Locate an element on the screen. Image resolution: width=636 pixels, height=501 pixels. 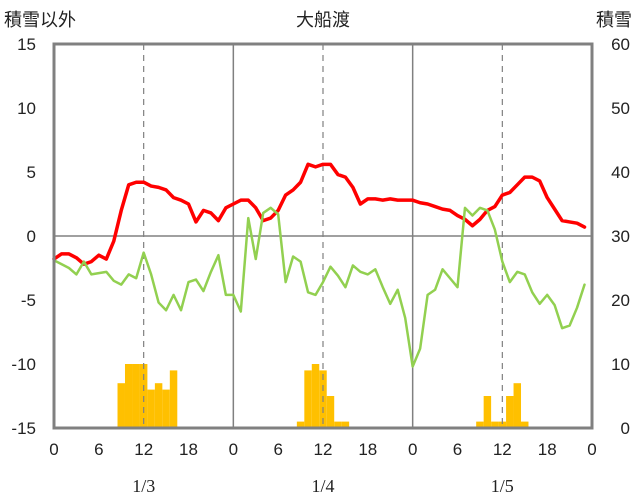
chart-title: 大船渡 is located at coordinates (323, 20).